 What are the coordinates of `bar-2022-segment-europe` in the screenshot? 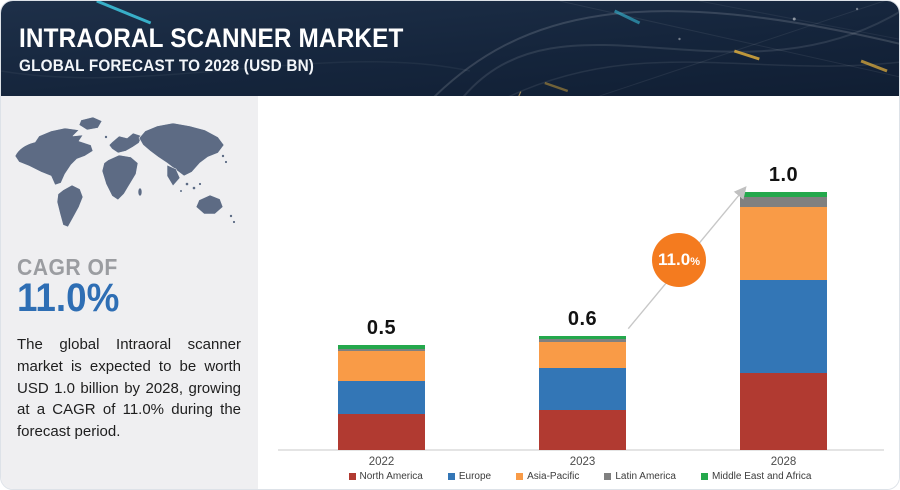 It's located at (381, 397).